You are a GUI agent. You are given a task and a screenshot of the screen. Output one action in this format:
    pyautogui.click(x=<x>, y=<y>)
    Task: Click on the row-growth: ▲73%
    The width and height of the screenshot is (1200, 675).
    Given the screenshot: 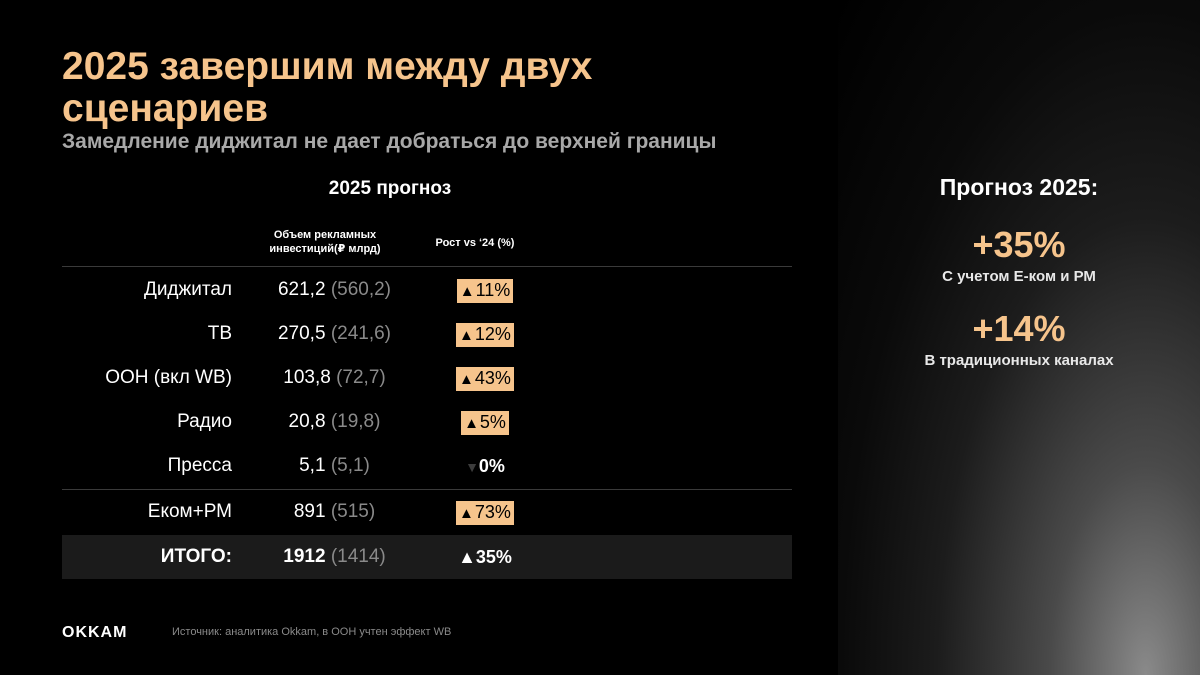 What is the action you would take?
    pyautogui.click(x=485, y=512)
    